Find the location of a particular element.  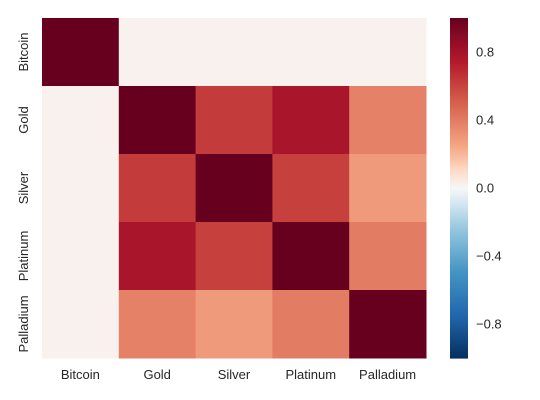

heatmap-cell-palladium-bitcoin is located at coordinates (81, 324).